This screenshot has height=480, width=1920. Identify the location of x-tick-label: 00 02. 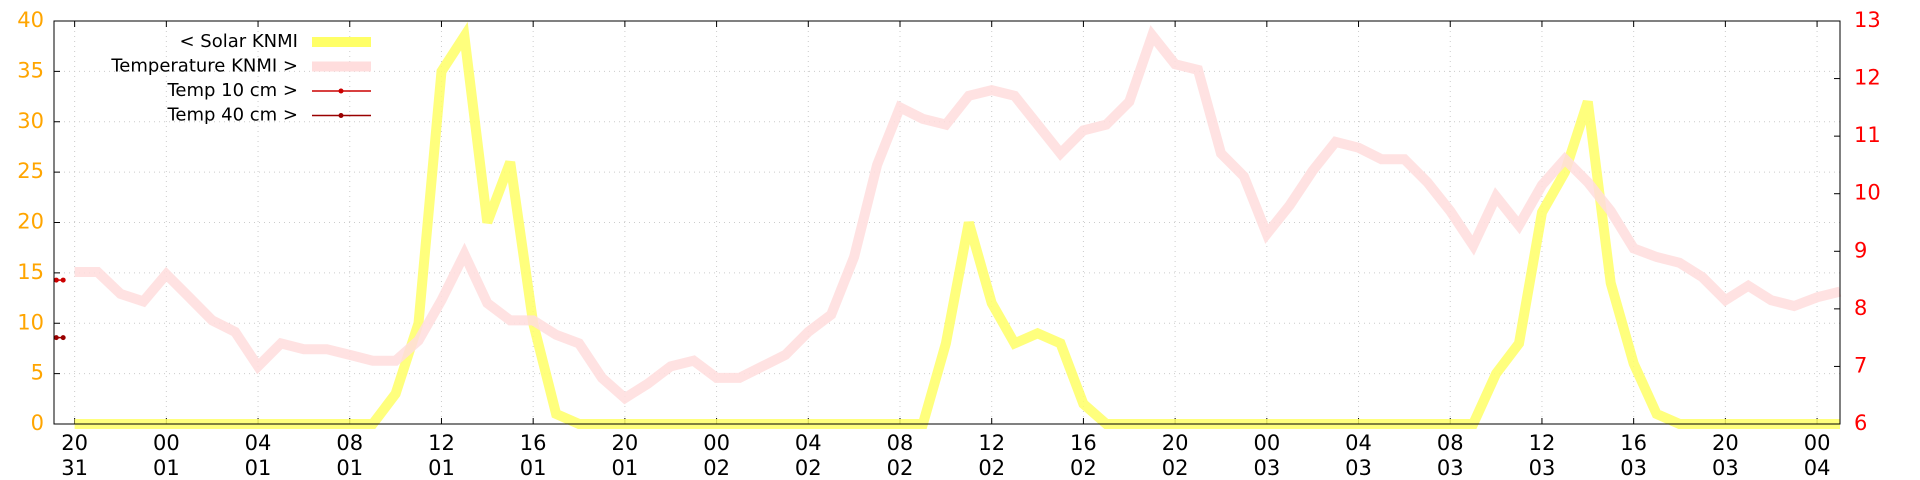
(716, 455).